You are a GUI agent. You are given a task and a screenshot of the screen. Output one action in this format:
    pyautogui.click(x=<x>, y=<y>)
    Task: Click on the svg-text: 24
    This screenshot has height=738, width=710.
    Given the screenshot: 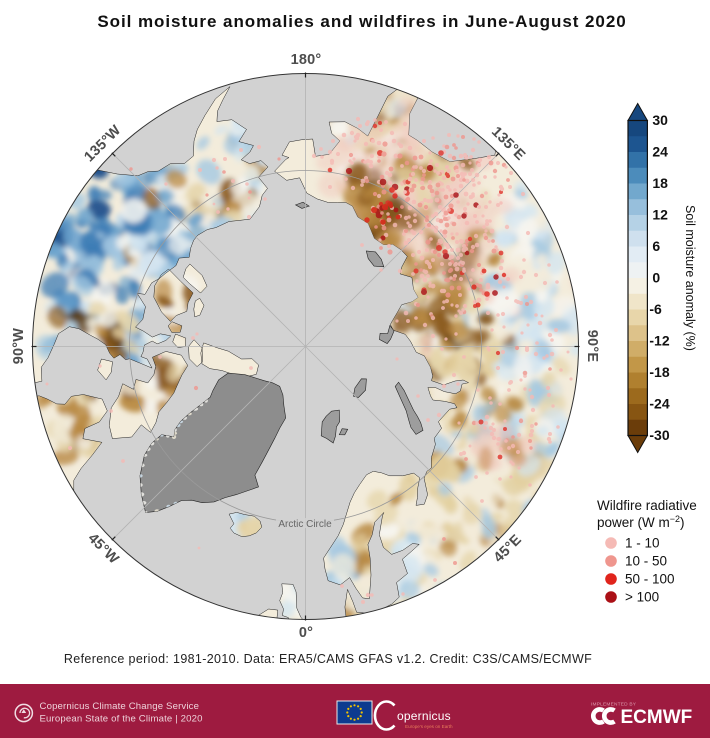 What is the action you would take?
    pyautogui.click(x=660, y=152)
    